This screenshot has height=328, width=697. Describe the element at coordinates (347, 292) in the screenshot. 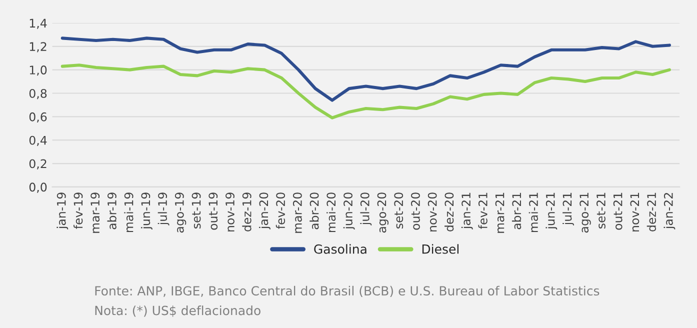

I see `source-note: Fonte: ANP, IBGE, Banco Central do Brasil (BCB) e U.S. Bureau of Labor Statistics` at that location.